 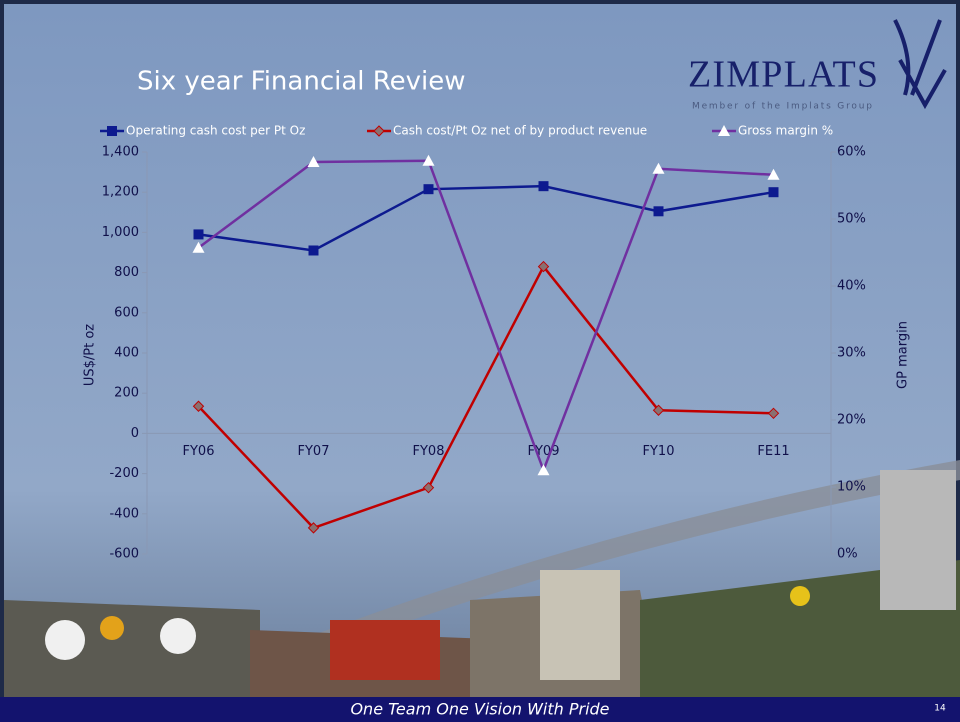 What do you see at coordinates (940, 709) in the screenshot?
I see `page-number: 14` at bounding box center [940, 709].